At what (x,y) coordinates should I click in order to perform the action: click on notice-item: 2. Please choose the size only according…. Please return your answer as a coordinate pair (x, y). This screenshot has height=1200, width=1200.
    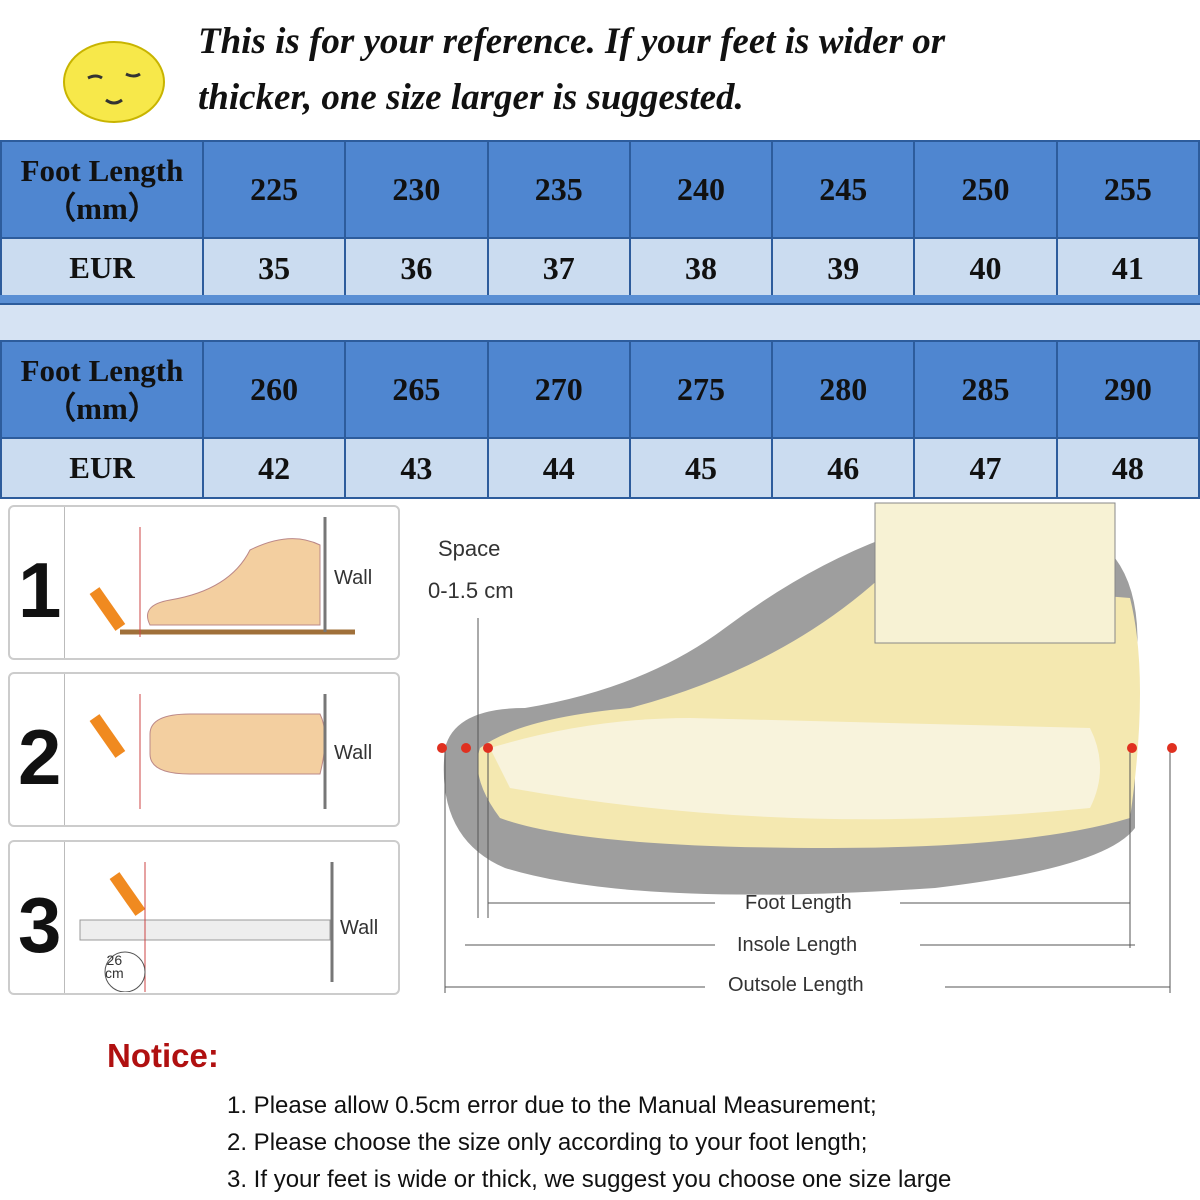
    Looking at the image, I should click on (547, 1142).